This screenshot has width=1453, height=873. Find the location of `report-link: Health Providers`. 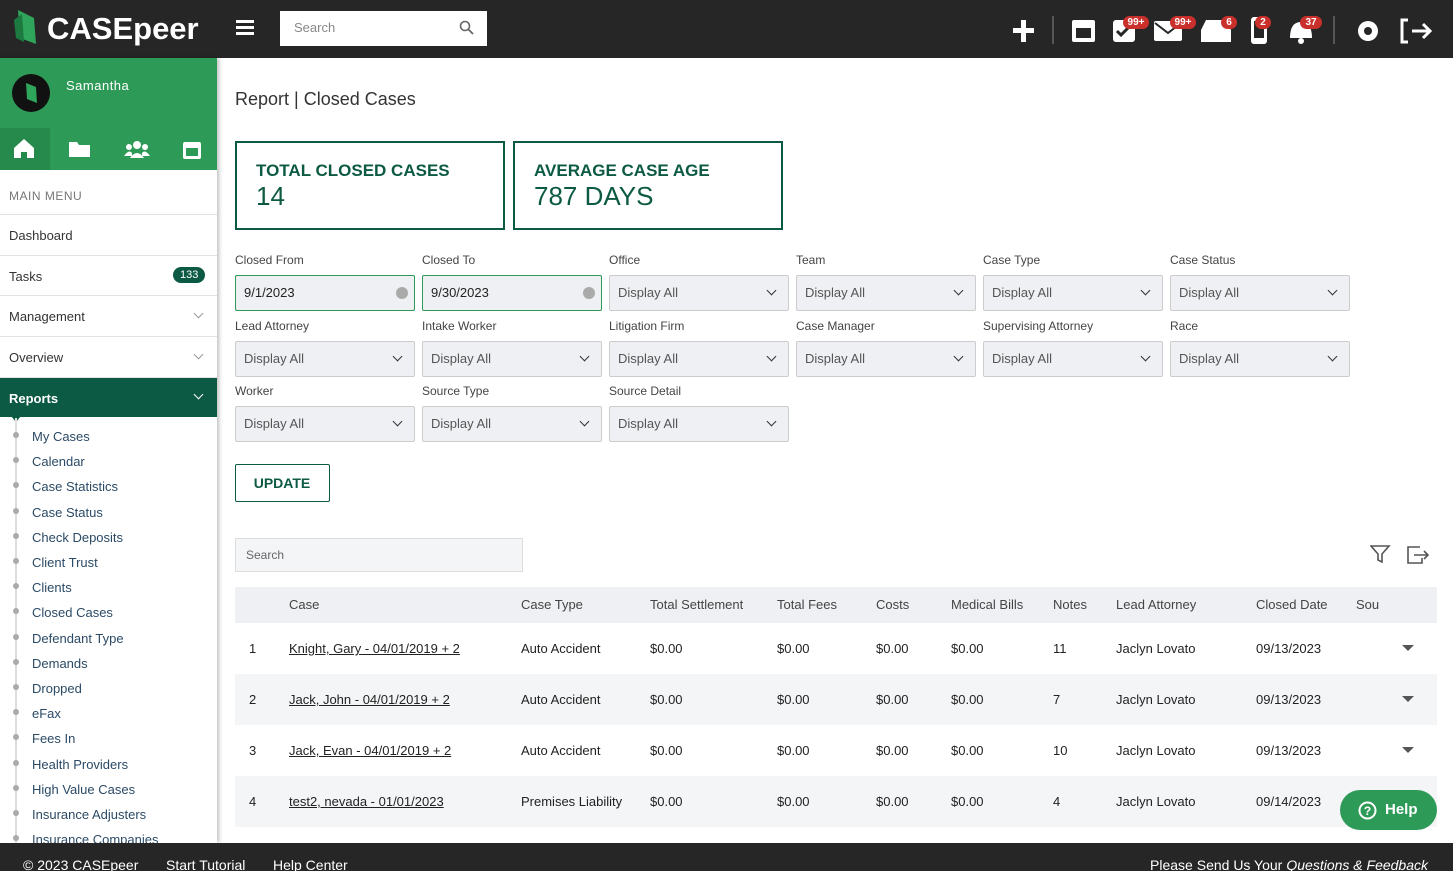

report-link: Health Providers is located at coordinates (80, 764).